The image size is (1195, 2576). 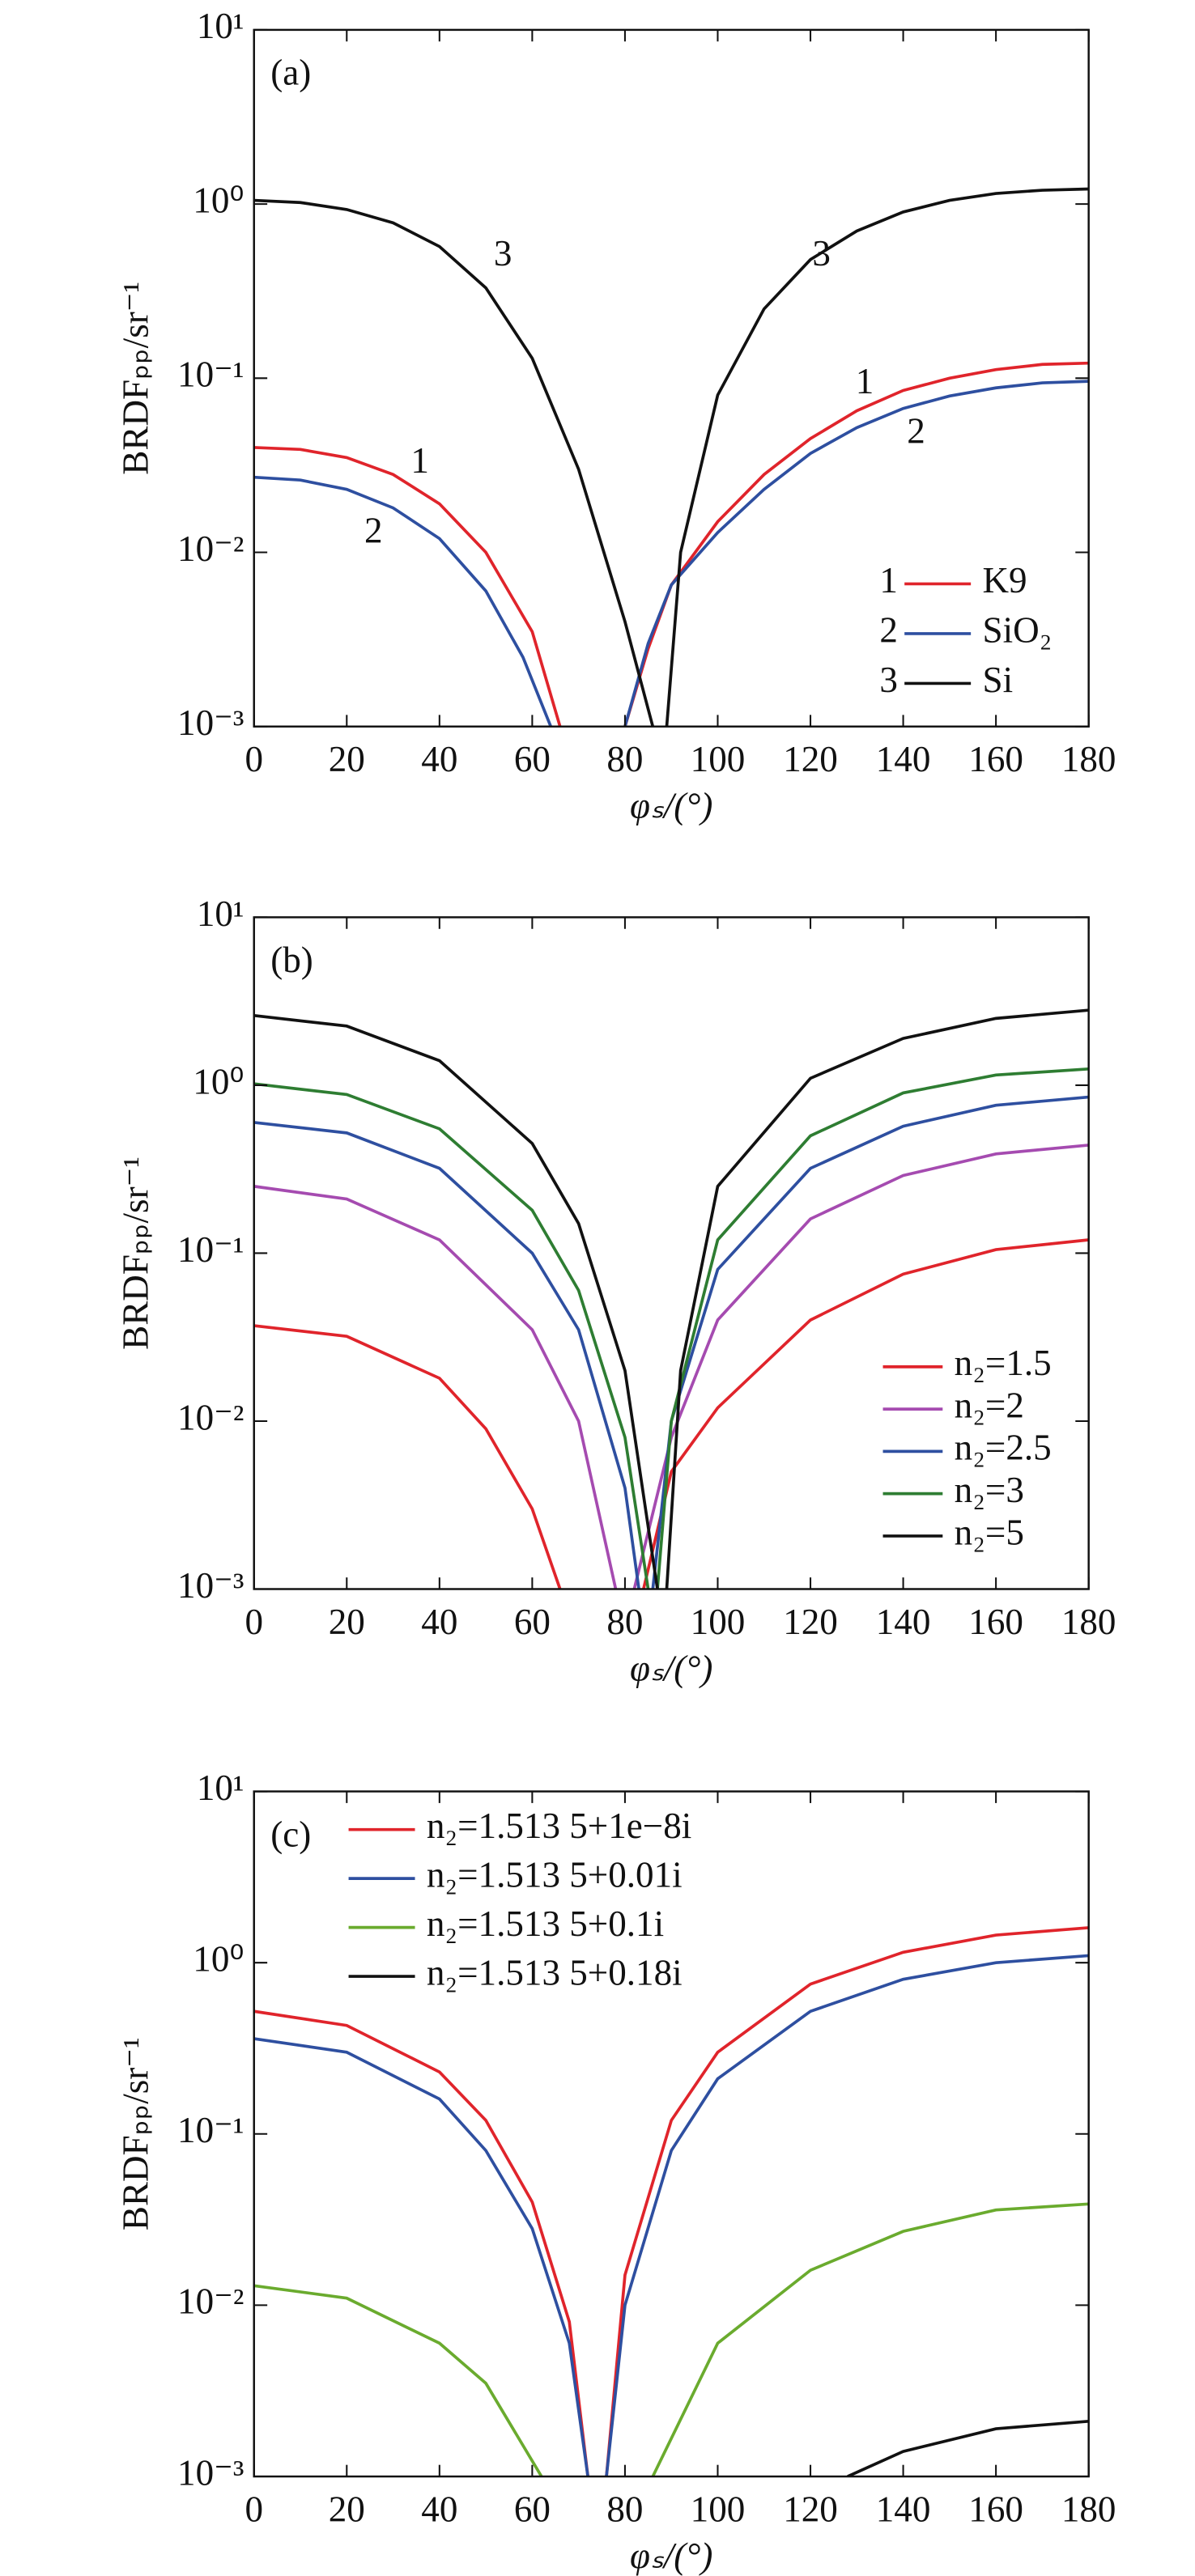 I want to click on legend-label: K9, so click(x=1005, y=580).